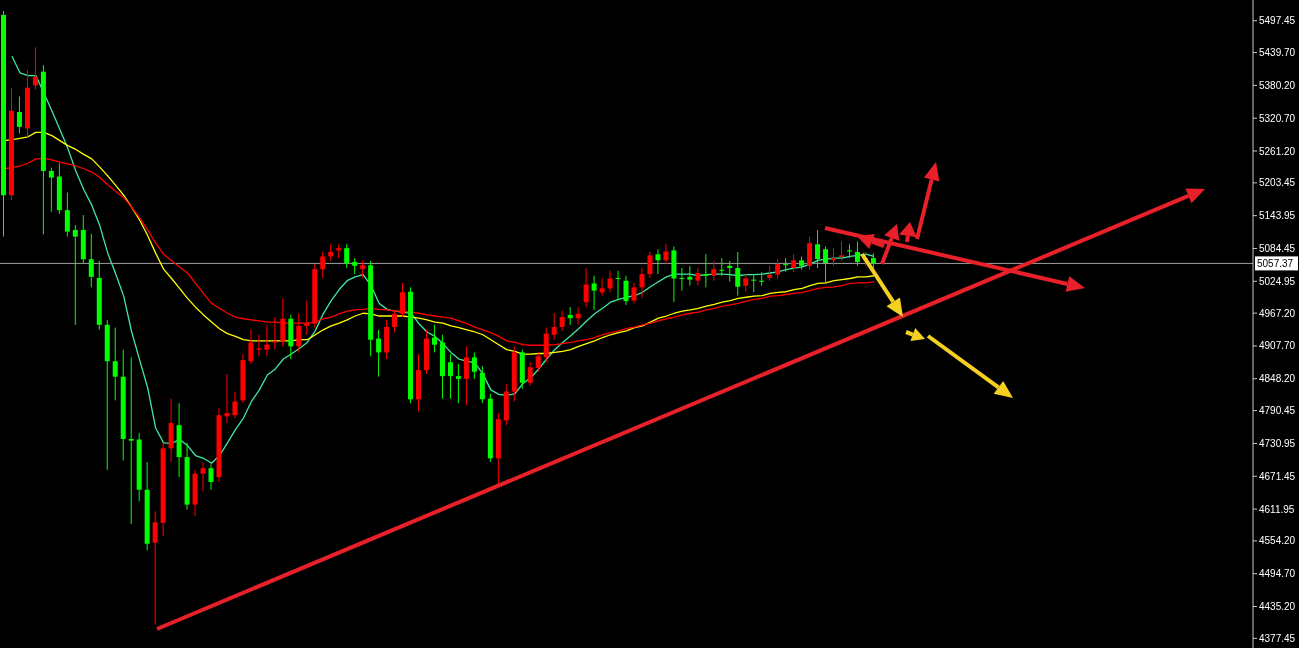 The image size is (1299, 648). I want to click on y-tick-label: 5380.20, so click(1277, 85).